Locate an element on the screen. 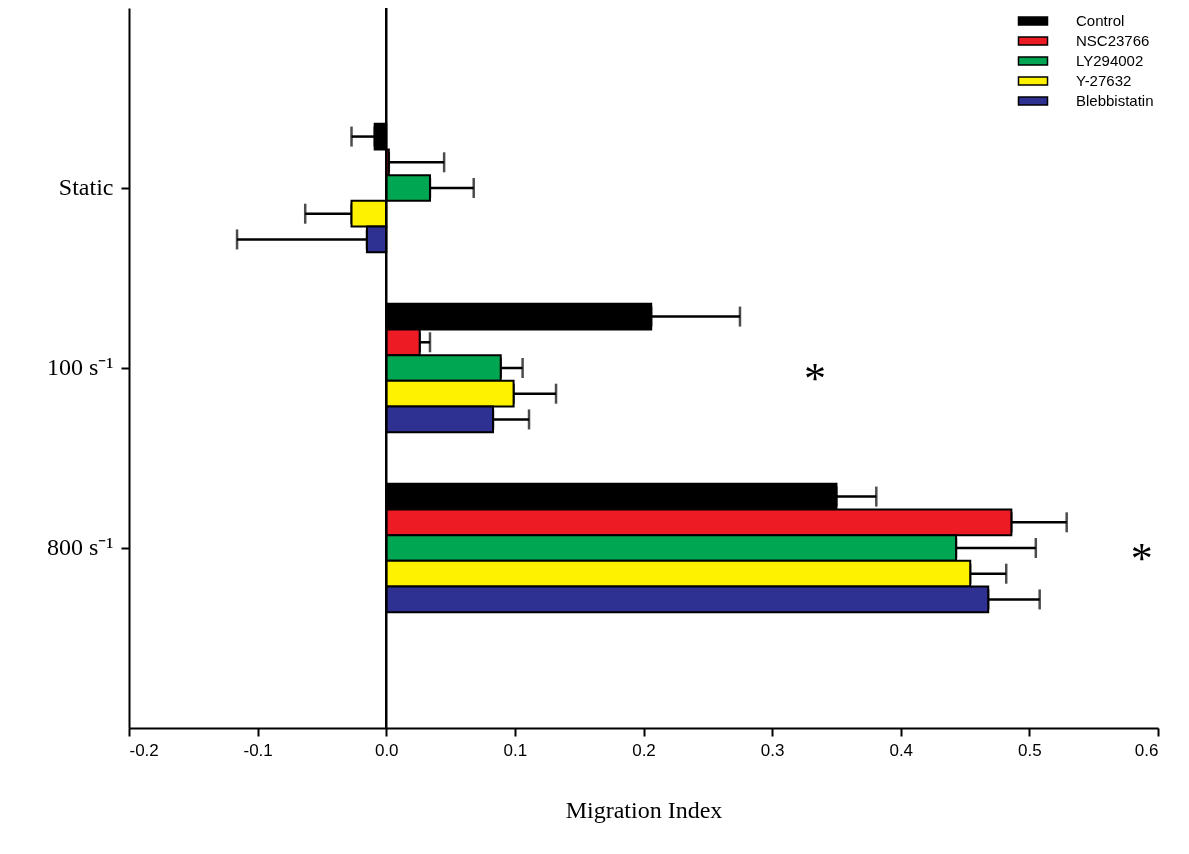  x-tick-label: 0.4 is located at coordinates (901, 750).